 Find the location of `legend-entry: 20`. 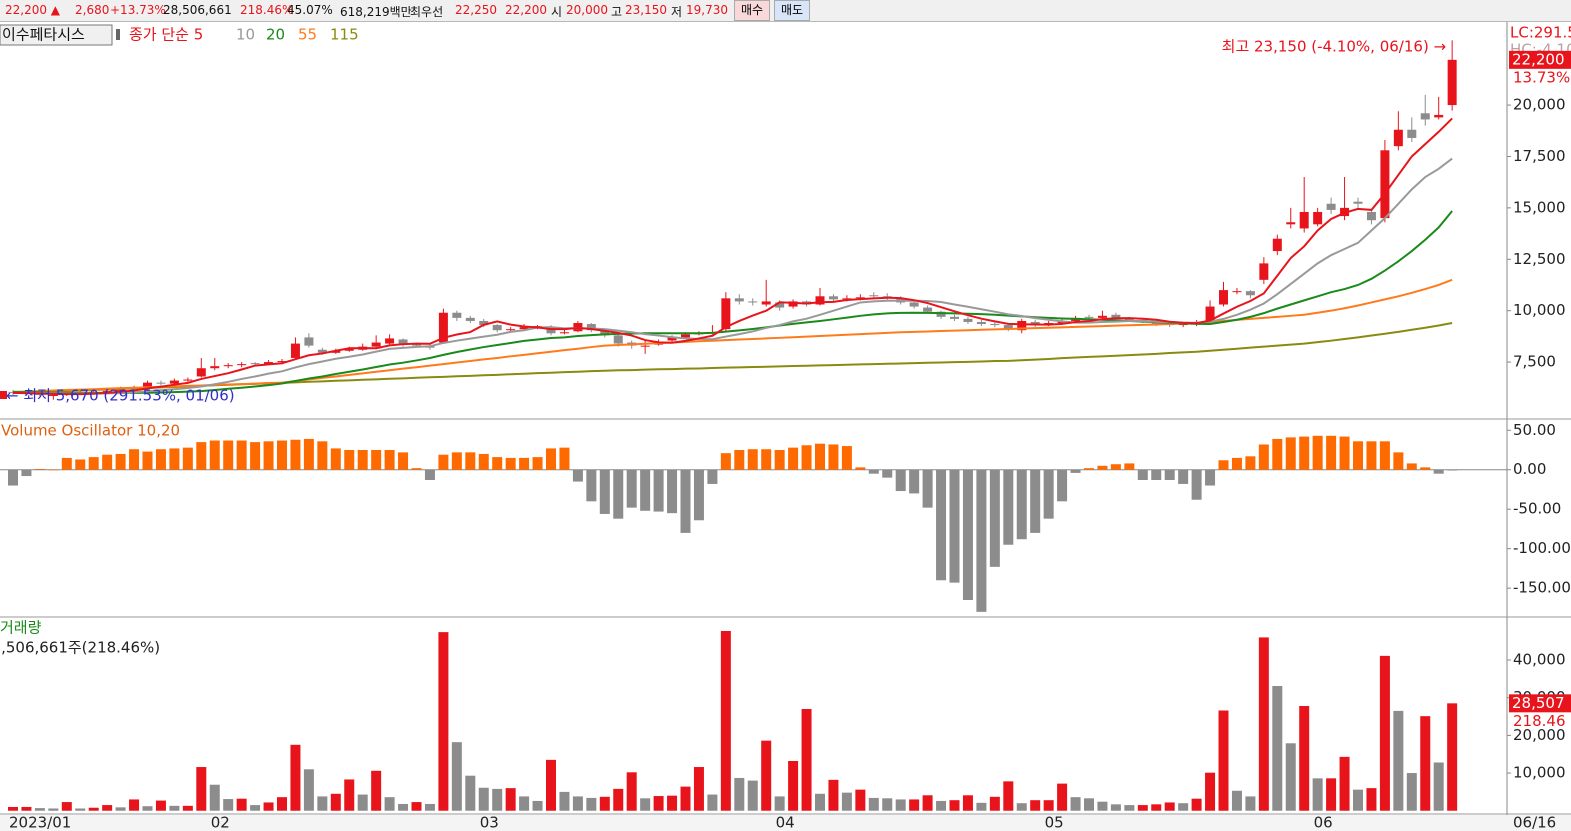

legend-entry: 20 is located at coordinates (275, 35).